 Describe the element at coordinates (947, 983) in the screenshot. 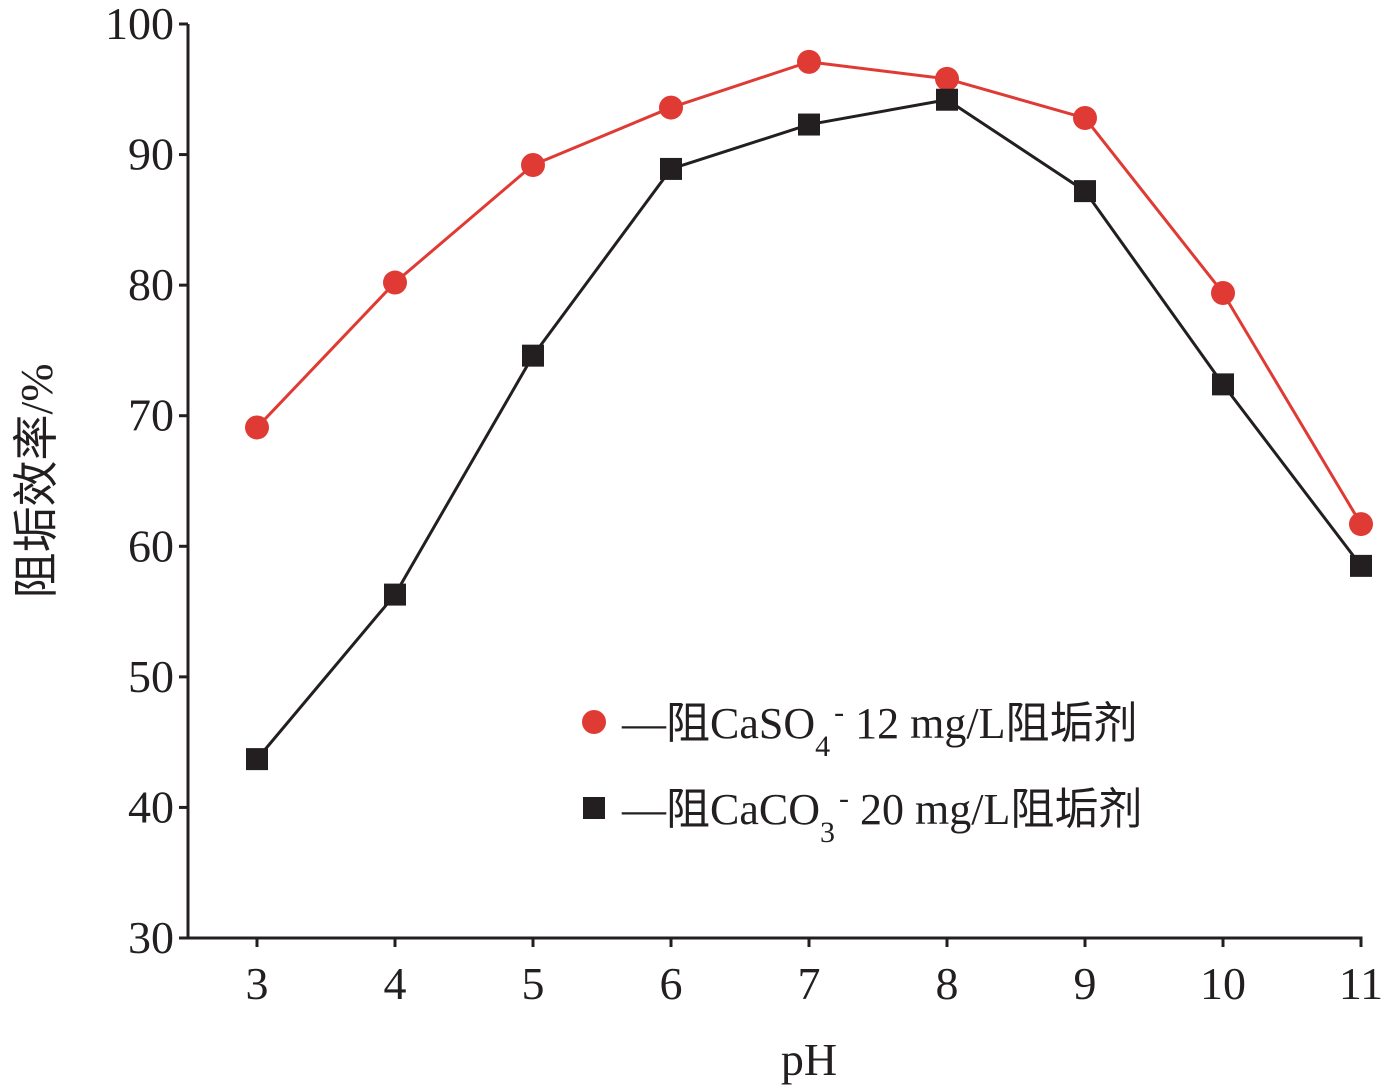

I see `x-tick-label: 8` at that location.